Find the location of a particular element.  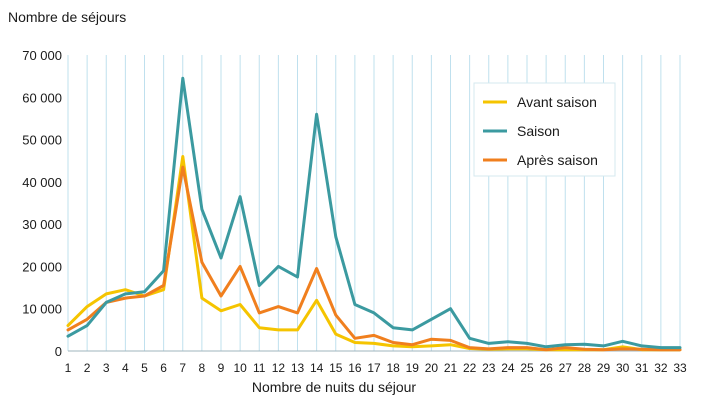

x-tick-label: 1 is located at coordinates (68, 368).